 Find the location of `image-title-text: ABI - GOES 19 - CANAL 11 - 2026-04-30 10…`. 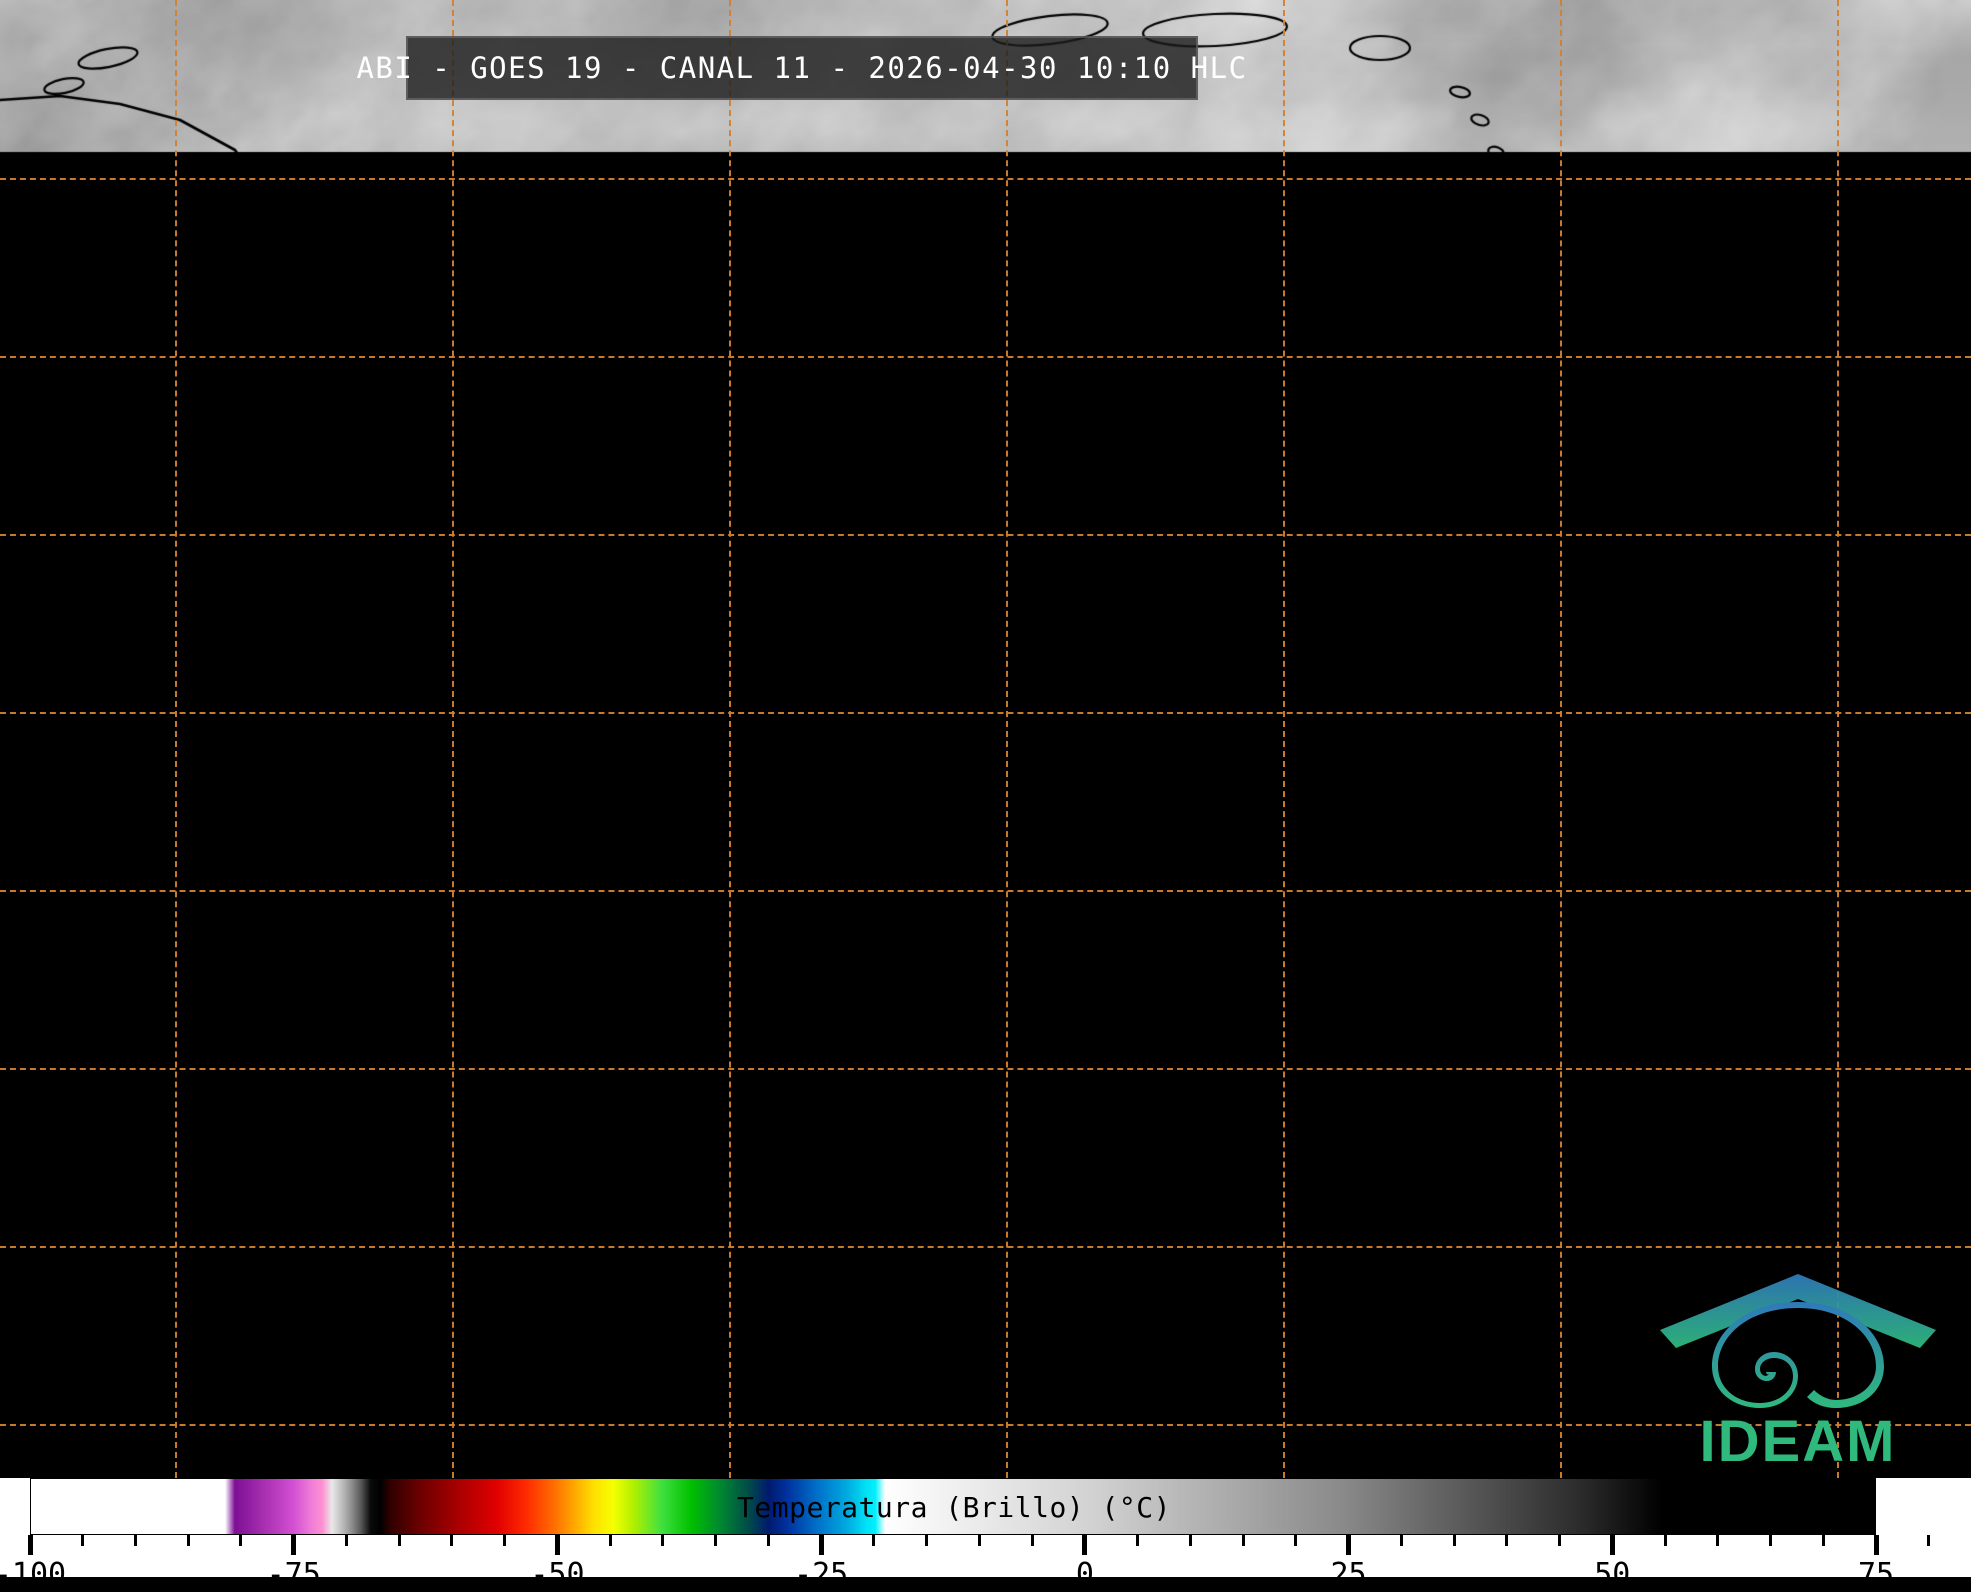

image-title-text: ABI - GOES 19 - CANAL 11 - 2026-04-30 10… is located at coordinates (802, 68).